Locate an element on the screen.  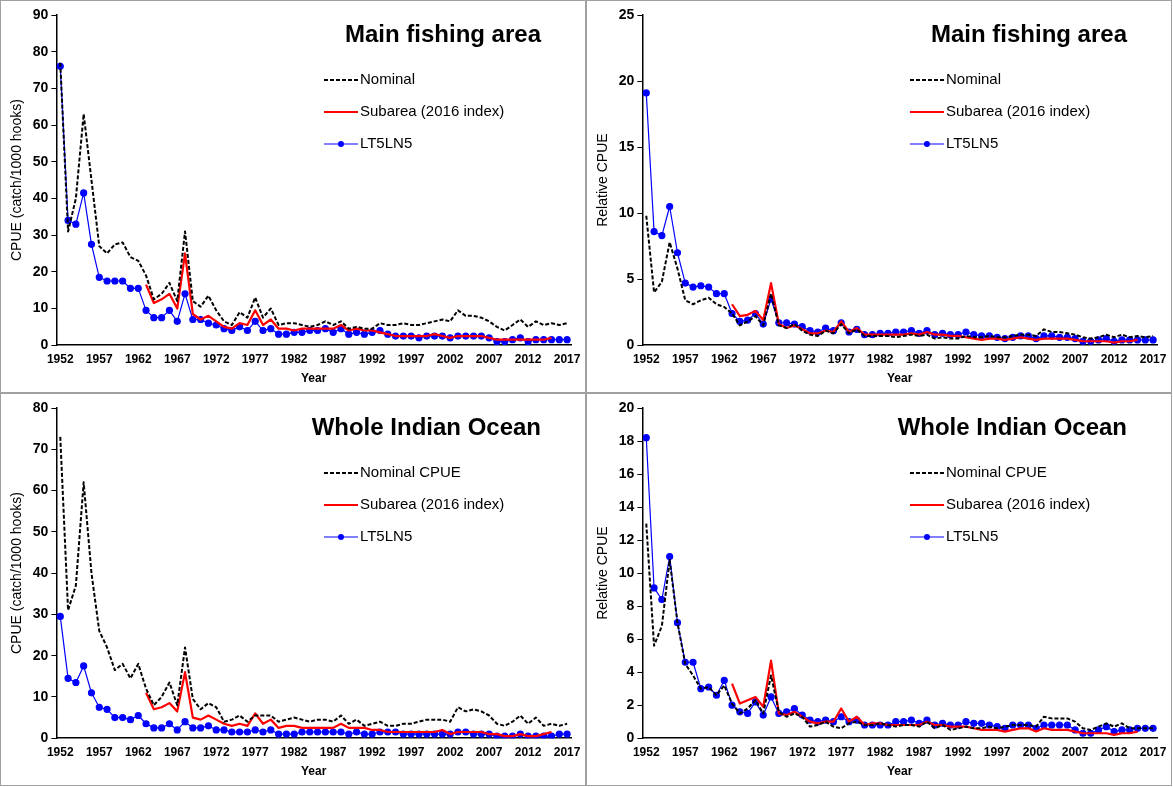
y-tick-label: 30 is located at coordinates (40, 613).